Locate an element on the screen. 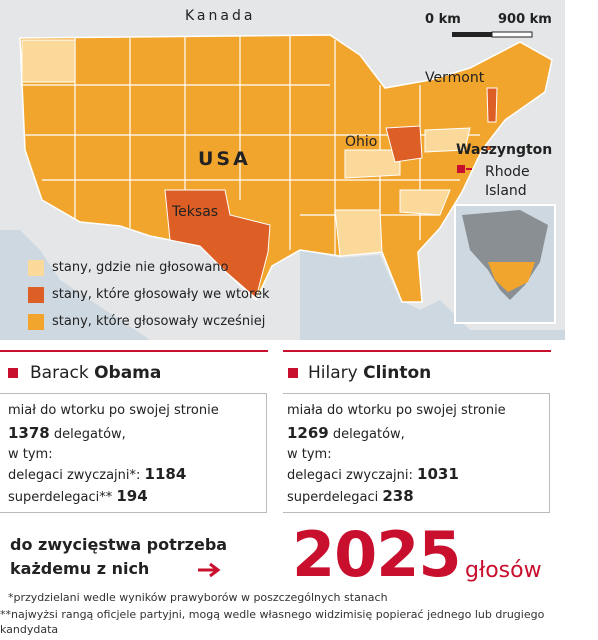  country-label: USA is located at coordinates (224, 159).